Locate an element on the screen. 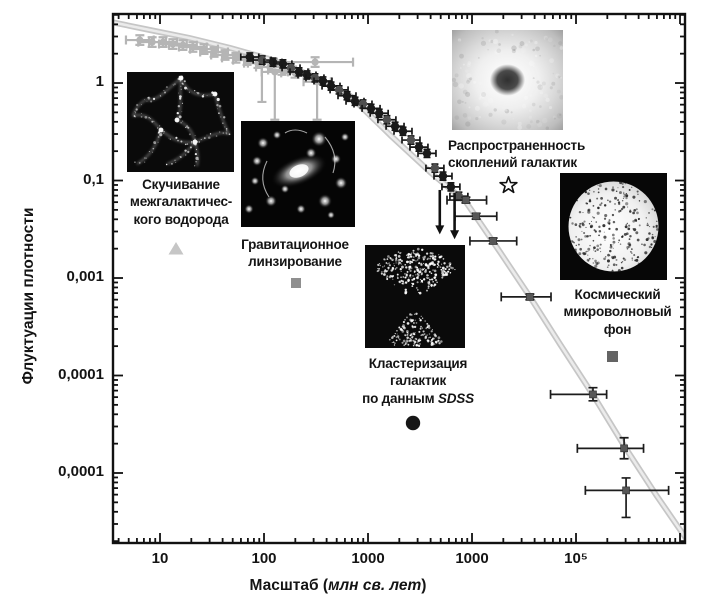 This screenshot has height=608, width=706. web-dots is located at coordinates (182, 121).